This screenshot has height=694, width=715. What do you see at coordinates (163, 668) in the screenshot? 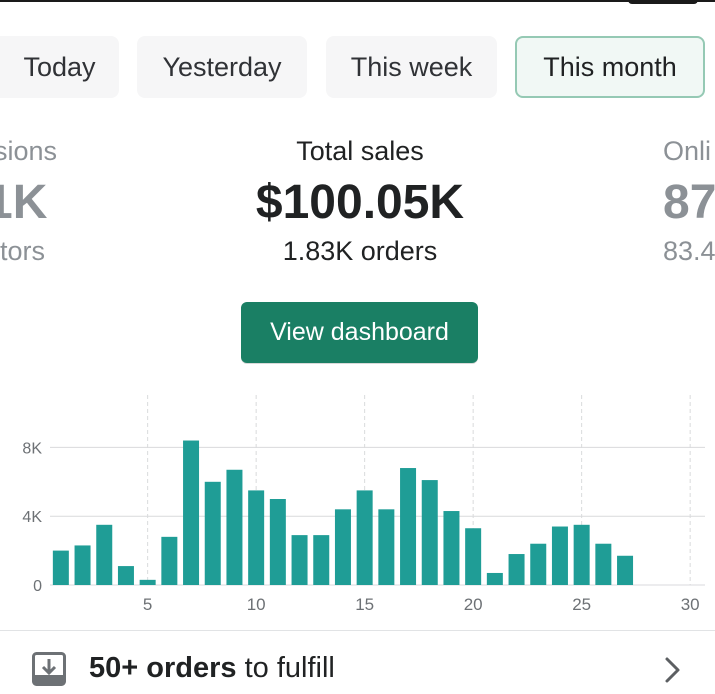
I see `fulfill-count: 50+ orders` at bounding box center [163, 668].